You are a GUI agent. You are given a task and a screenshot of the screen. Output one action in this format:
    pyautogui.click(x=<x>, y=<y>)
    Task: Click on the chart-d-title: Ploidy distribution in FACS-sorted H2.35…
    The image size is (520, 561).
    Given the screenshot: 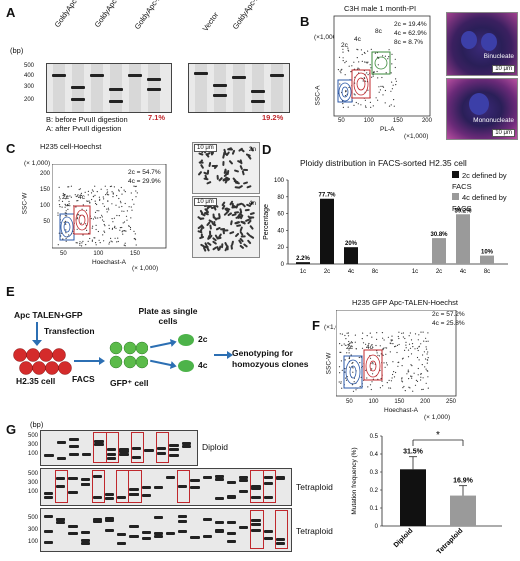 What is the action you would take?
    pyautogui.click(x=383, y=163)
    